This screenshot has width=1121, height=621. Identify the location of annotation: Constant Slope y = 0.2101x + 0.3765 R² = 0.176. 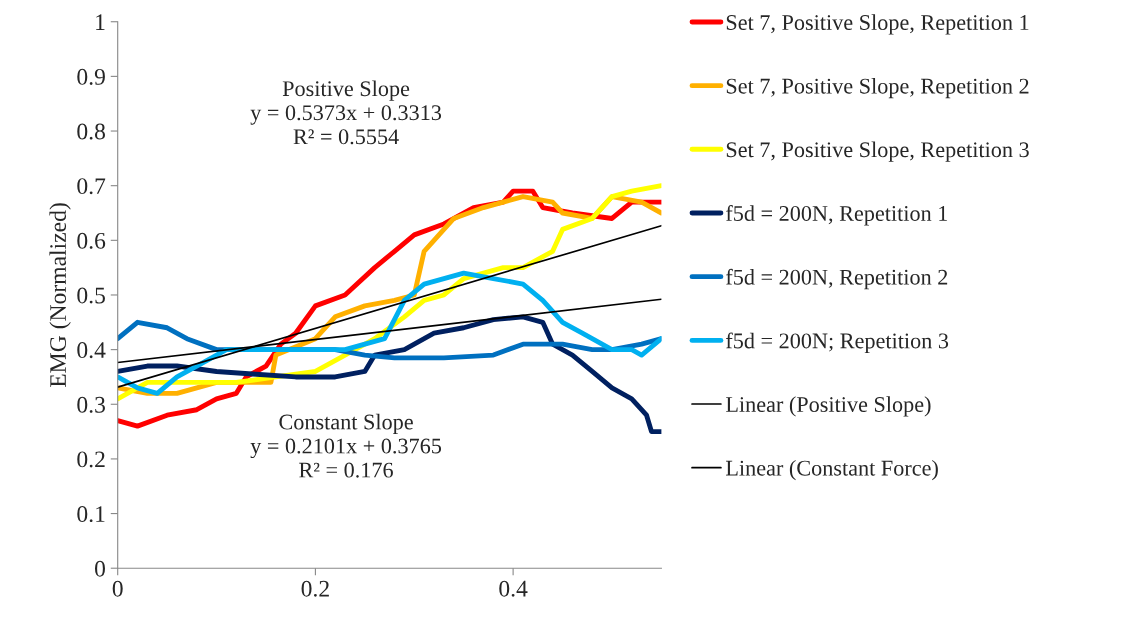
(346, 445).